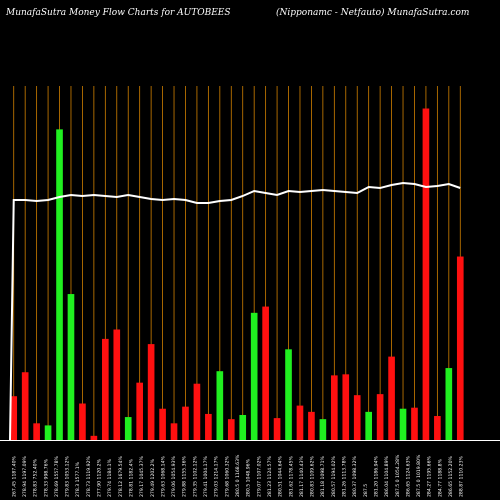  I want to click on x-tick-label: 281.26 1113.78%, so click(345, 476).